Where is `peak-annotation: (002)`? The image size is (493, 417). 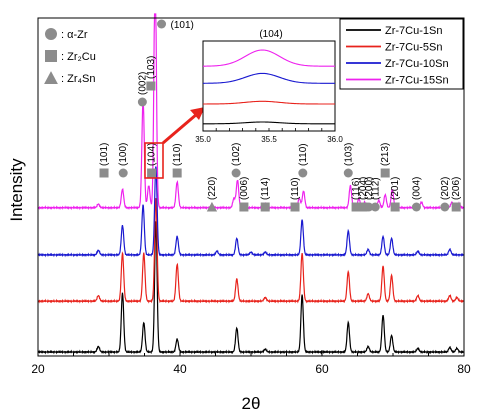 peak-annotation: (002) is located at coordinates (142, 89).